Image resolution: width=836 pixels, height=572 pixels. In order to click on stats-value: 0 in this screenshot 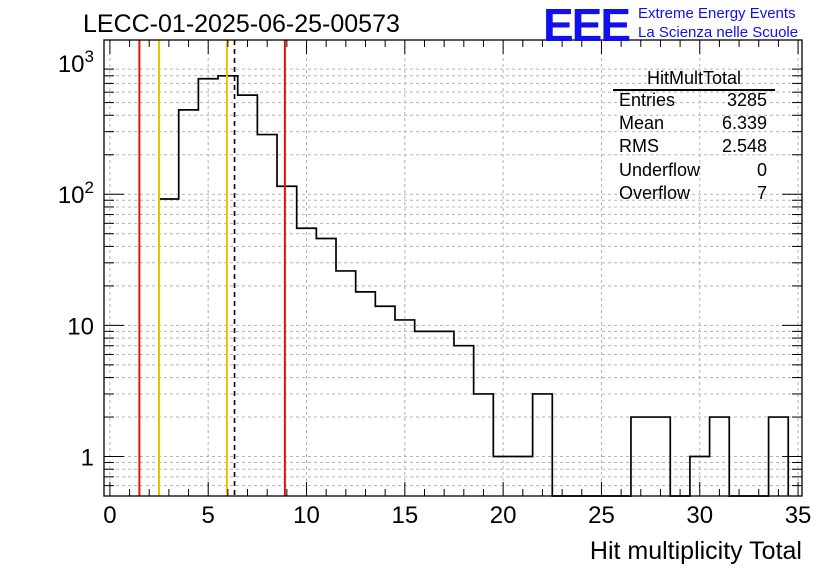, I will do `click(761, 169)`.